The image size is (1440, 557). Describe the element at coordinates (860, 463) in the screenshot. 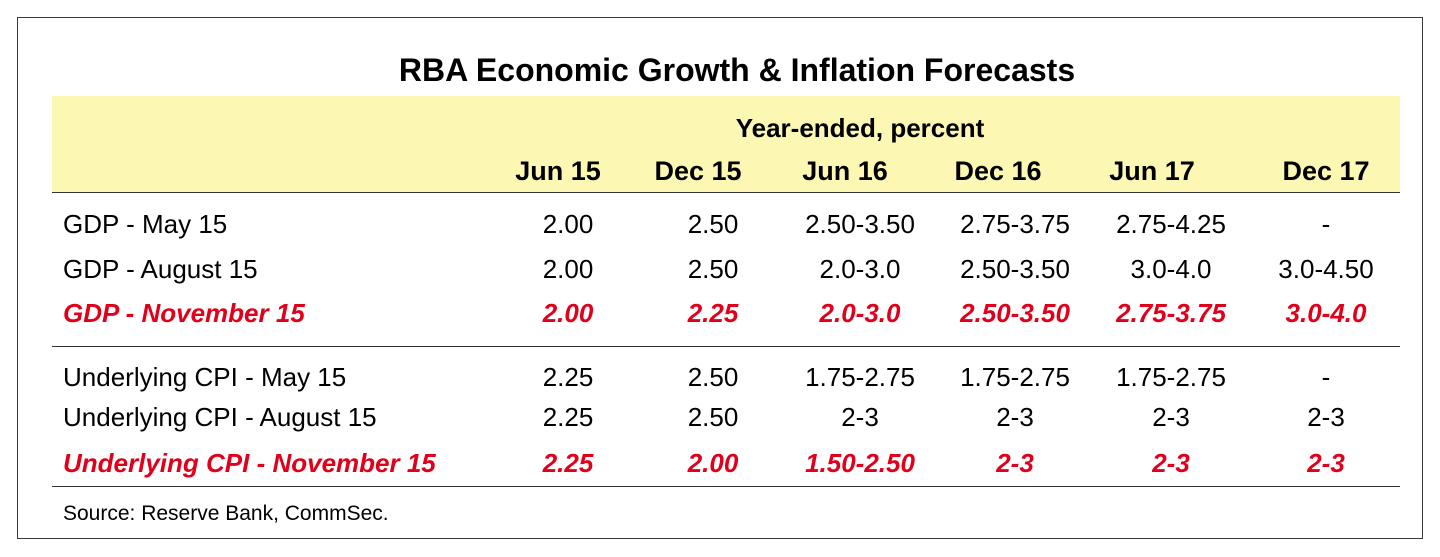

I see `table-cell-highlighted: 1.50-2.50` at that location.